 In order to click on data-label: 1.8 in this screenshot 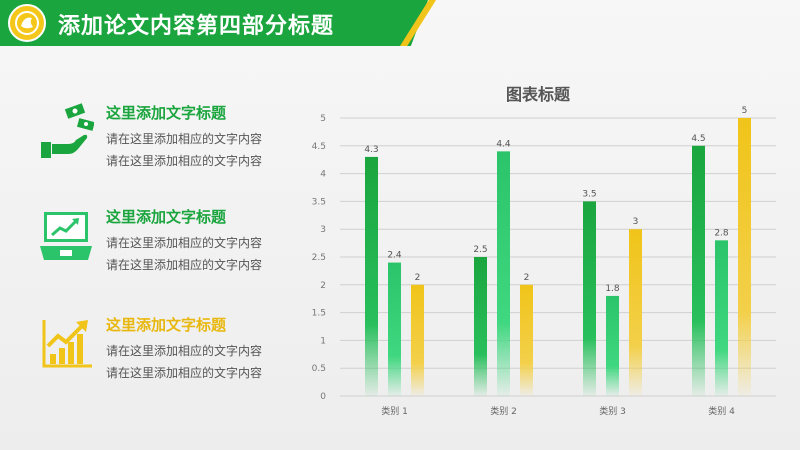, I will do `click(612, 289)`.